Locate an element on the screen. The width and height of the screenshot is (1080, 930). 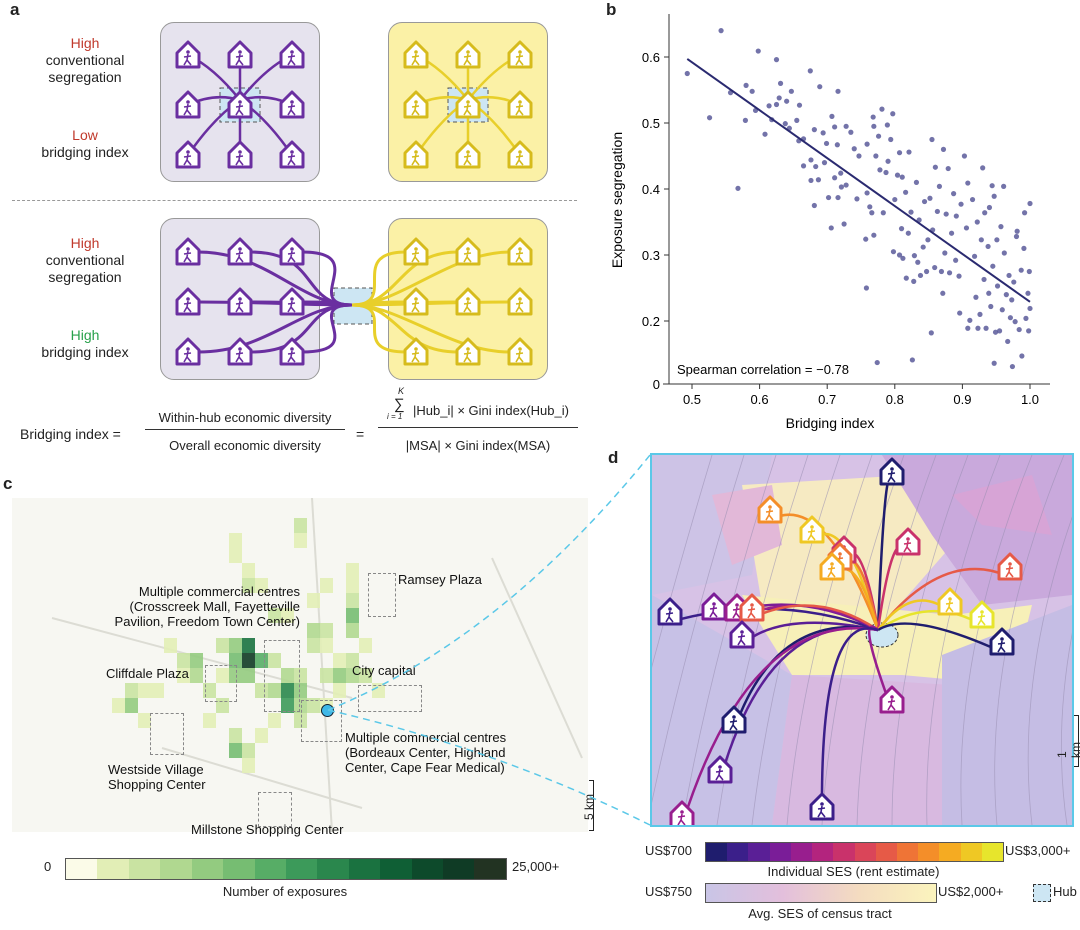
y-tick-label: 0.2 is located at coordinates (651, 321).